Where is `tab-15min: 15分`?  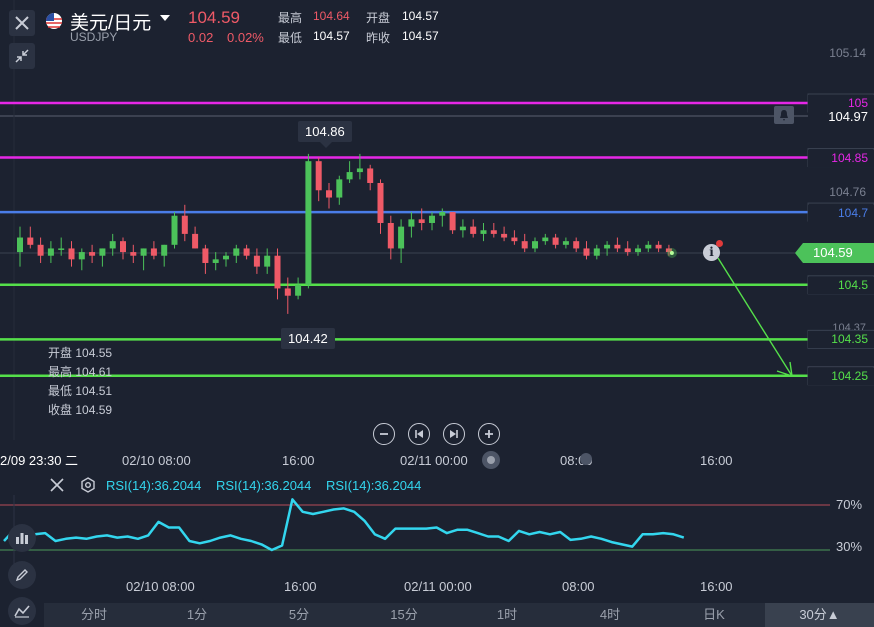 tab-15min: 15分 is located at coordinates (404, 614).